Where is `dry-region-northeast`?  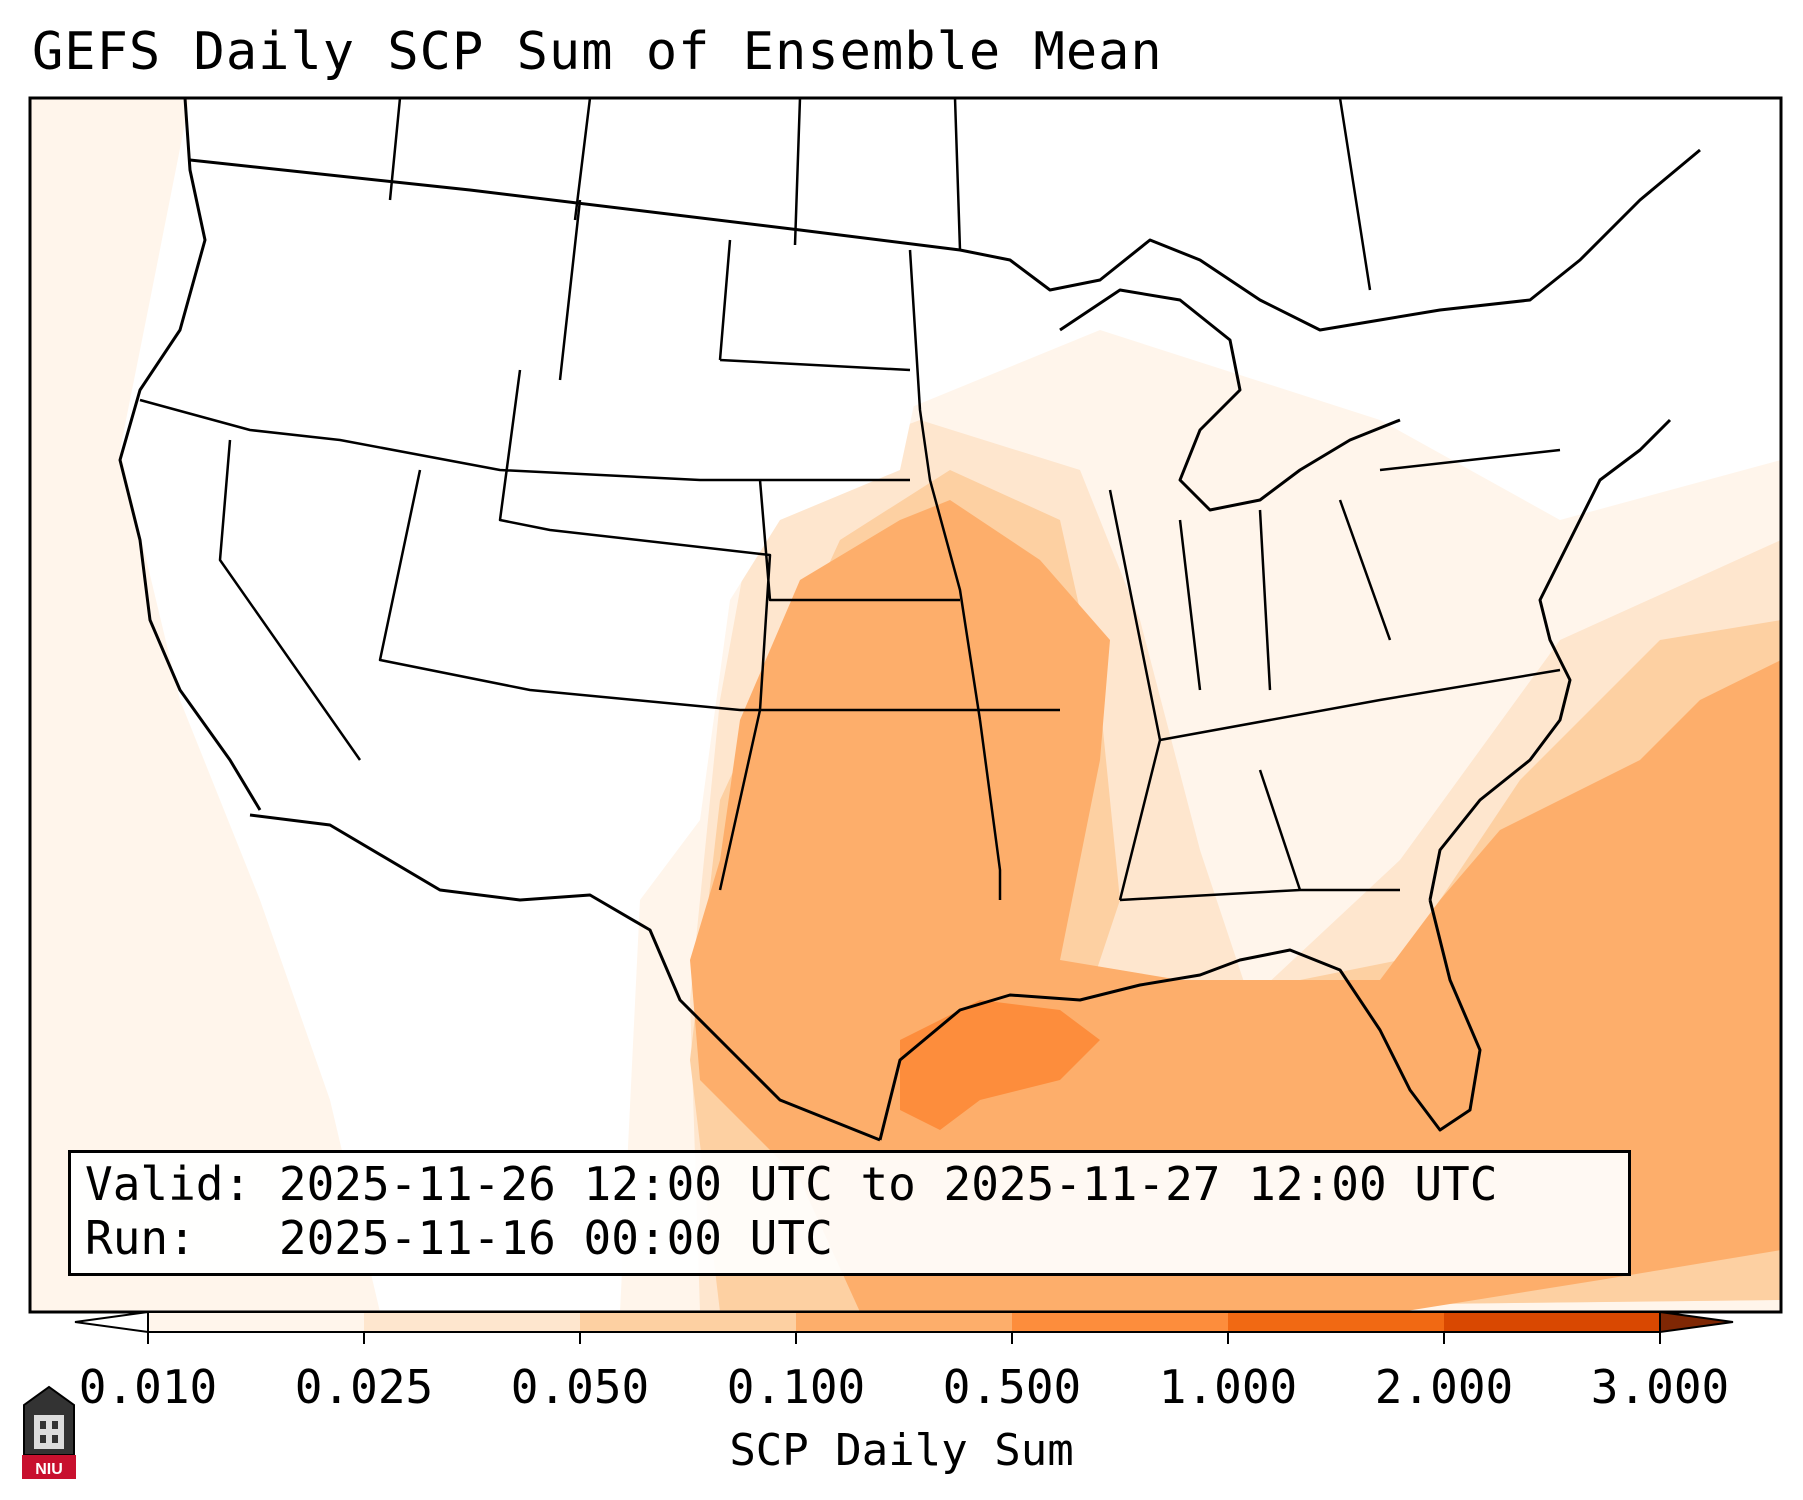
dry-region-northeast is located at coordinates (1430, 299).